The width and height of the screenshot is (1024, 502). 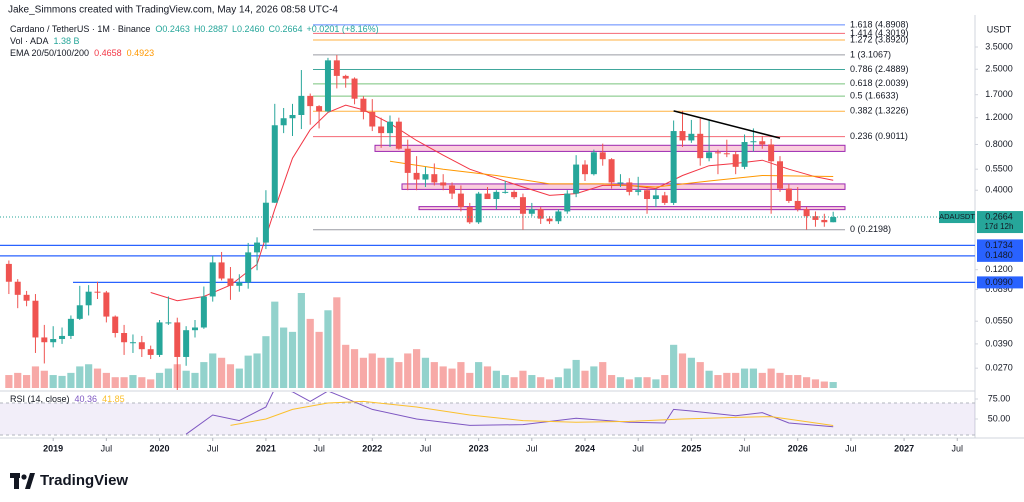 What do you see at coordinates (879, 39) in the screenshot?
I see `fib-label: 1.272 (3.8920)` at bounding box center [879, 39].